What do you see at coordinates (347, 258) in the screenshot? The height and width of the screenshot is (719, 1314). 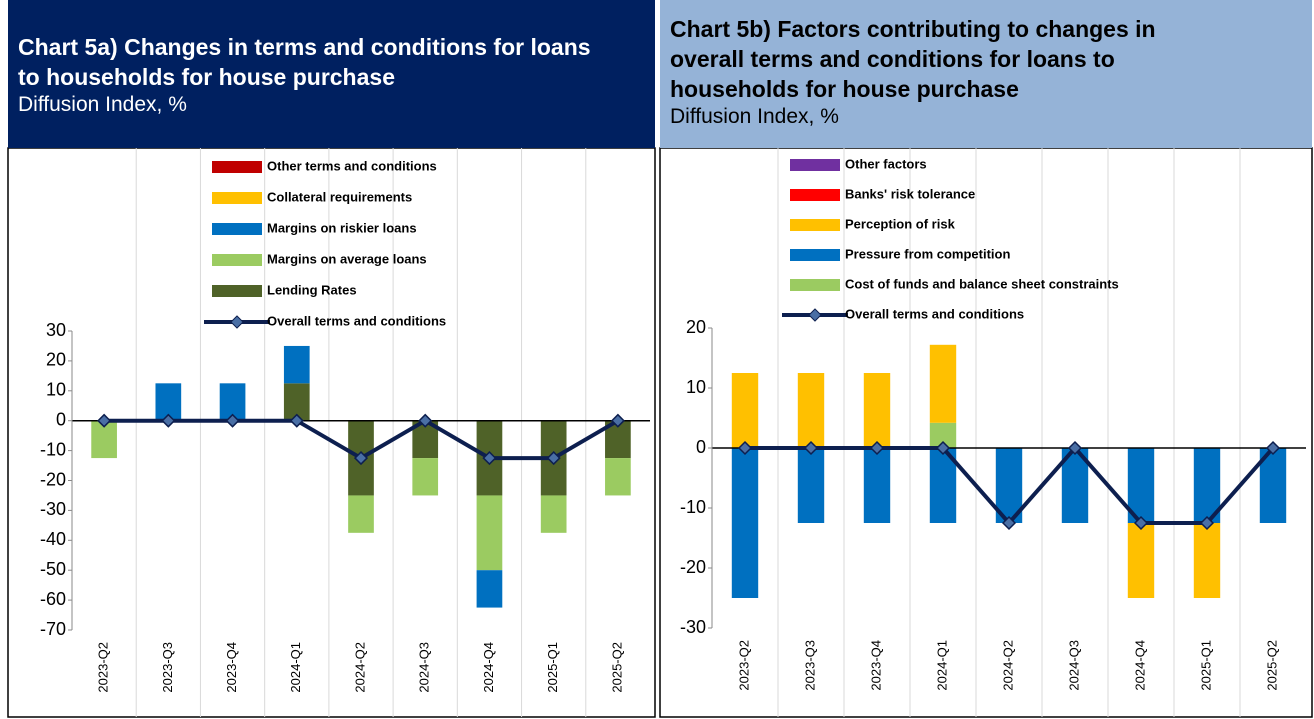 I see `legend-label: Margins on average loans` at bounding box center [347, 258].